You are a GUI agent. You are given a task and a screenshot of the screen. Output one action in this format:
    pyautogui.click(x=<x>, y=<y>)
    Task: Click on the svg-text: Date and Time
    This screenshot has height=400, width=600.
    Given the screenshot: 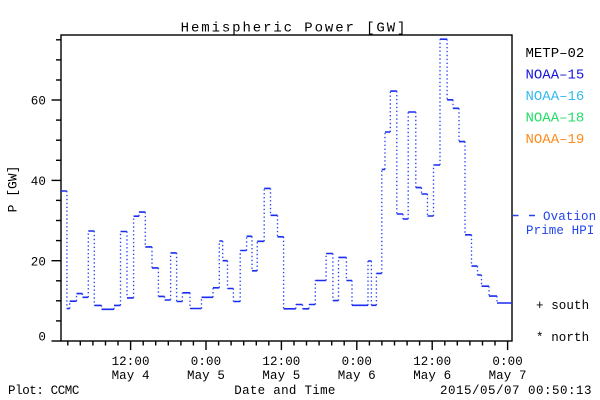 What is the action you would take?
    pyautogui.click(x=284, y=391)
    